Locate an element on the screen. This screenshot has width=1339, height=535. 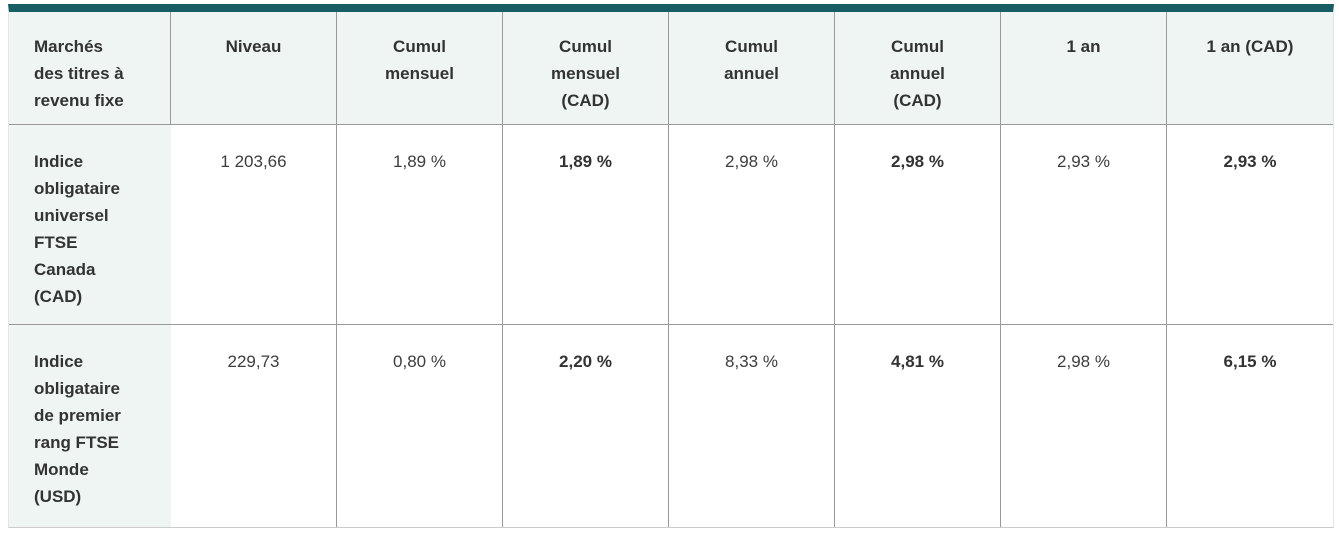
header-cell-cumul-annuel-cad: Cumul annuel (CAD) is located at coordinates (918, 68).